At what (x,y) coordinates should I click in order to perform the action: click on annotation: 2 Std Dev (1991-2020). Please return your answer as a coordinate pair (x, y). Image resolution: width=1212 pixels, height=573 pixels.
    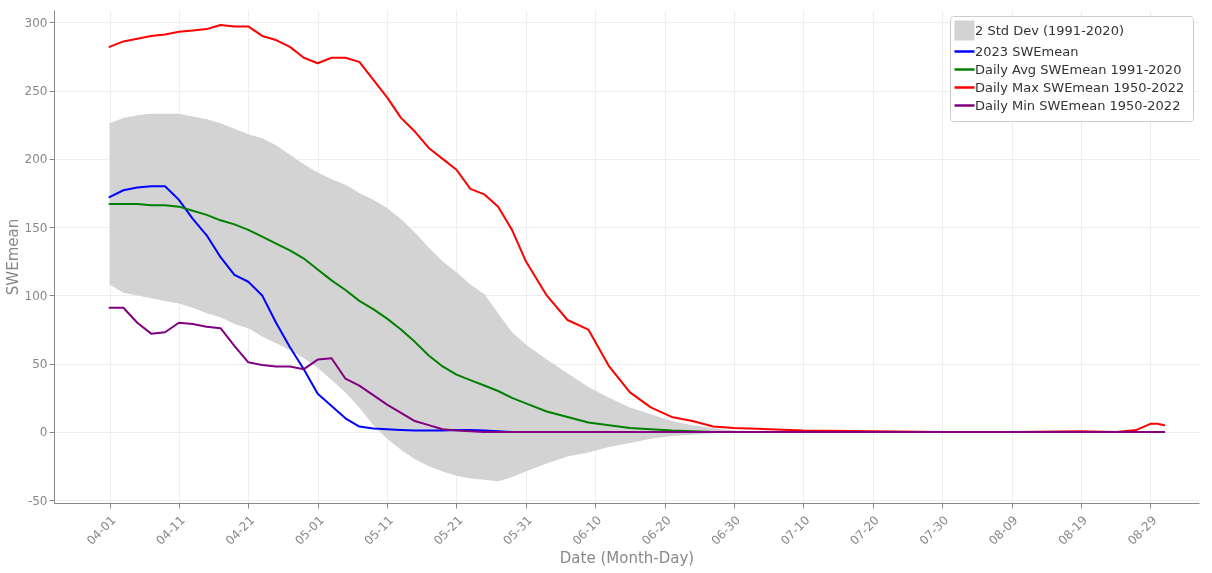
    Looking at the image, I should click on (1049, 30).